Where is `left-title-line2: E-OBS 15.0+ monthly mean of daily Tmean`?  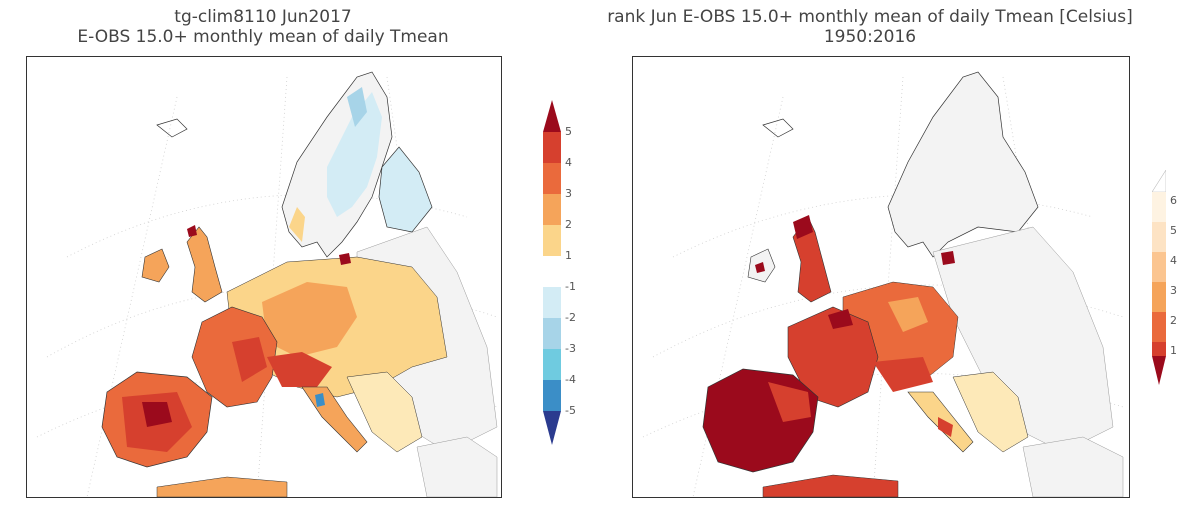
left-title-line2: E-OBS 15.0+ monthly mean of daily Tmean is located at coordinates (263, 37).